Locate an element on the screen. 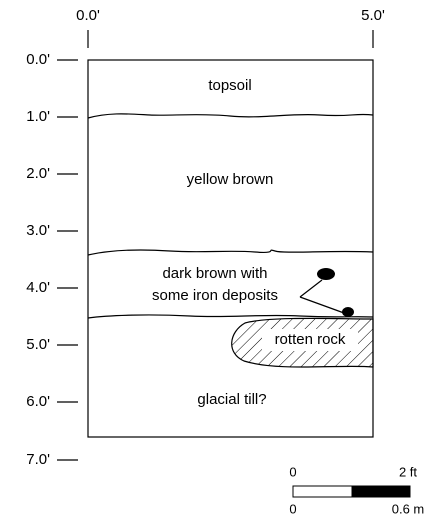  depth-axis: 0.0' 1.0' 2.0' 3.0' 4.0' 5.0' 6.0' 7.0' is located at coordinates (52, 259).